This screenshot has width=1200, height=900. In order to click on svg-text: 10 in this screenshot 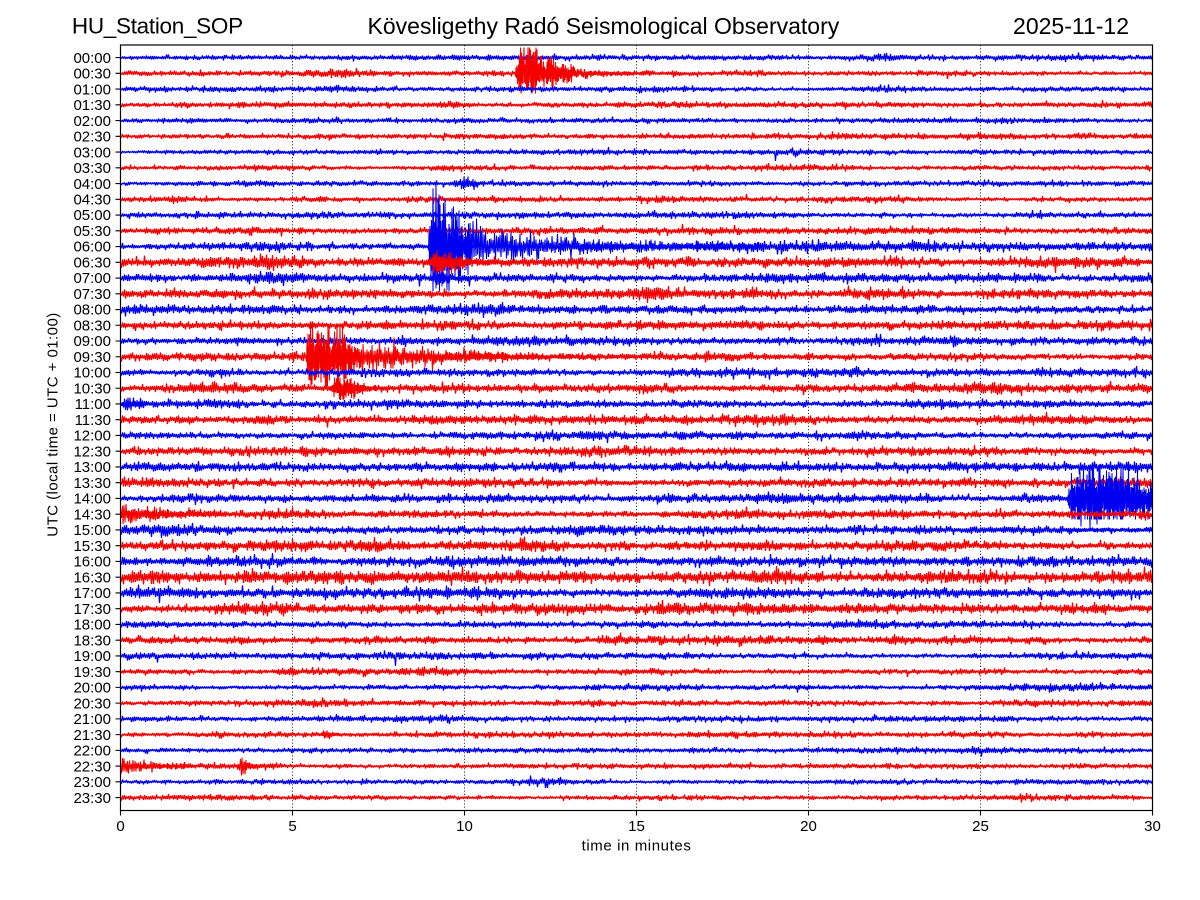, I will do `click(464, 826)`.